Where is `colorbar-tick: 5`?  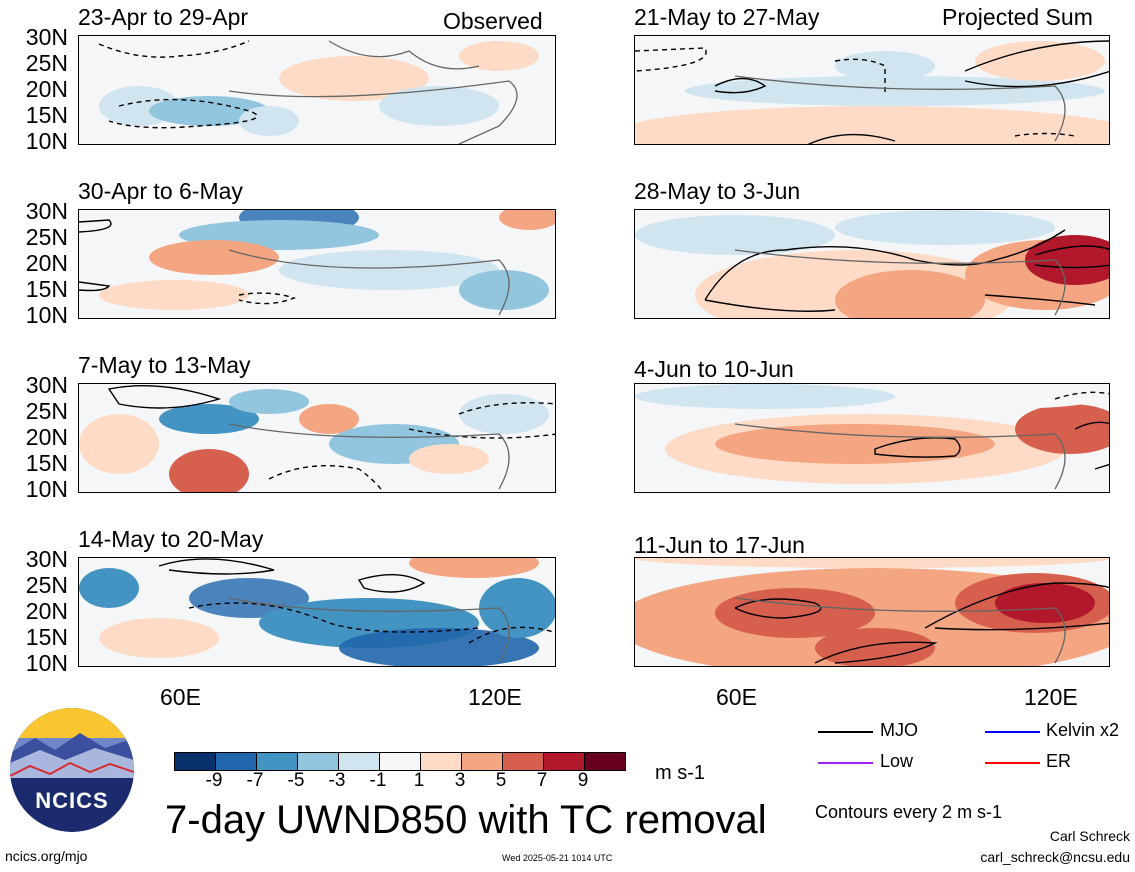
colorbar-tick: 5 is located at coordinates (501, 780).